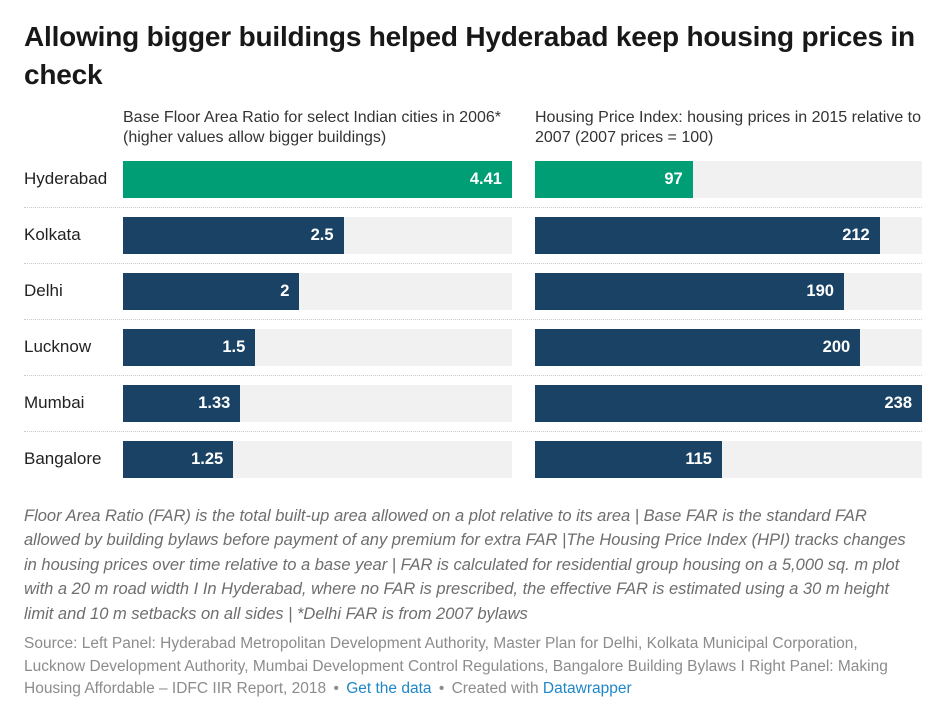 The height and width of the screenshot is (705, 949). Describe the element at coordinates (52, 235) in the screenshot. I see `row-label: Kolkata` at that location.